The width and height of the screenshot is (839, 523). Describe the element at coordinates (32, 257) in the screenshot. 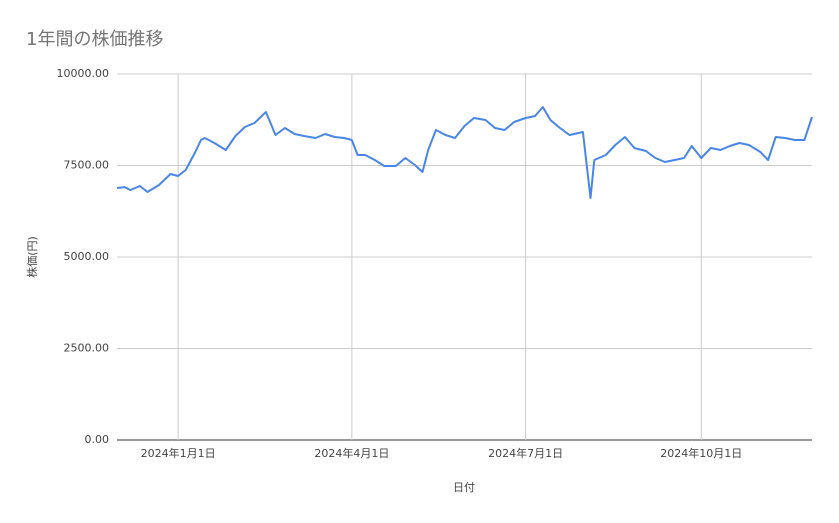

I see `y-axis-title: 株価(円)` at that location.